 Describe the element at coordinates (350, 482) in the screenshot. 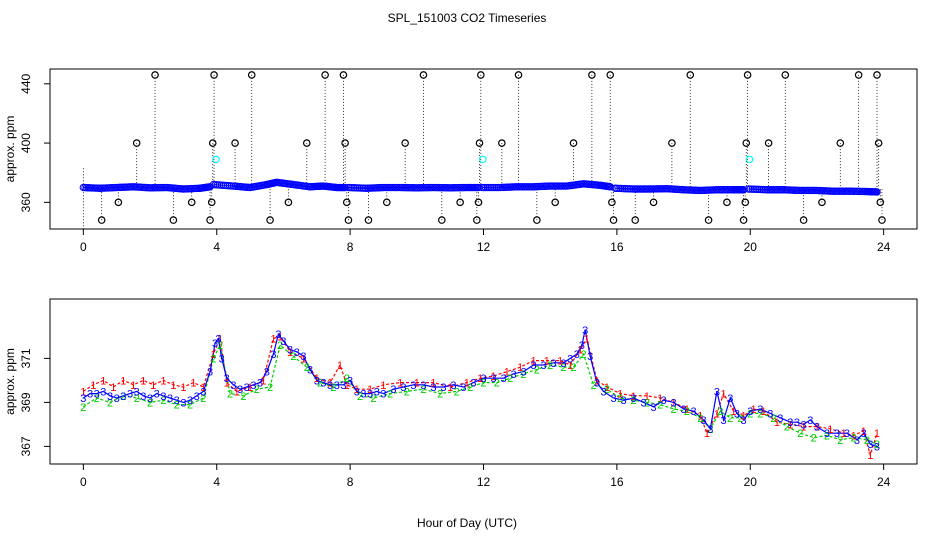

I see `x-tick-label: 8` at that location.